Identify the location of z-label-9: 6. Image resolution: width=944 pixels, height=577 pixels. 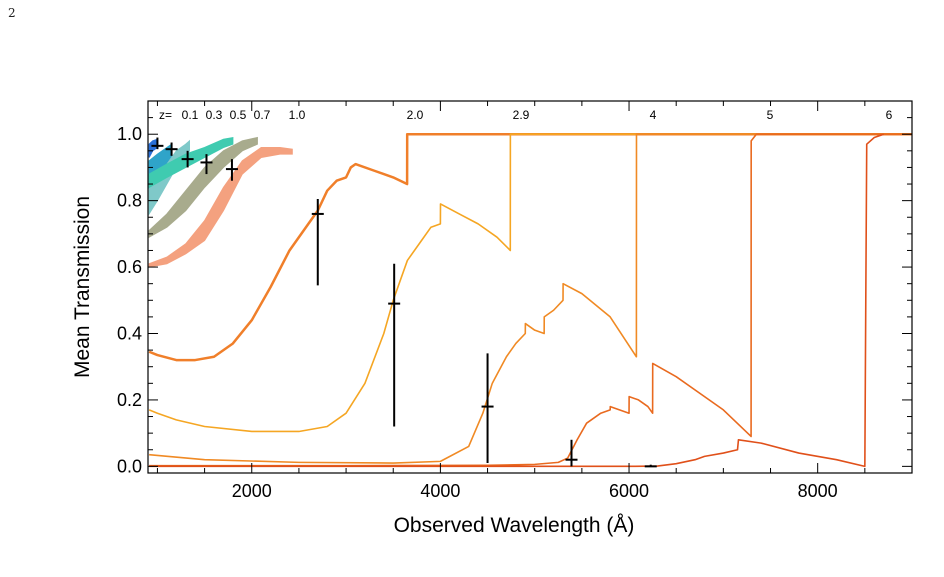
(889, 115).